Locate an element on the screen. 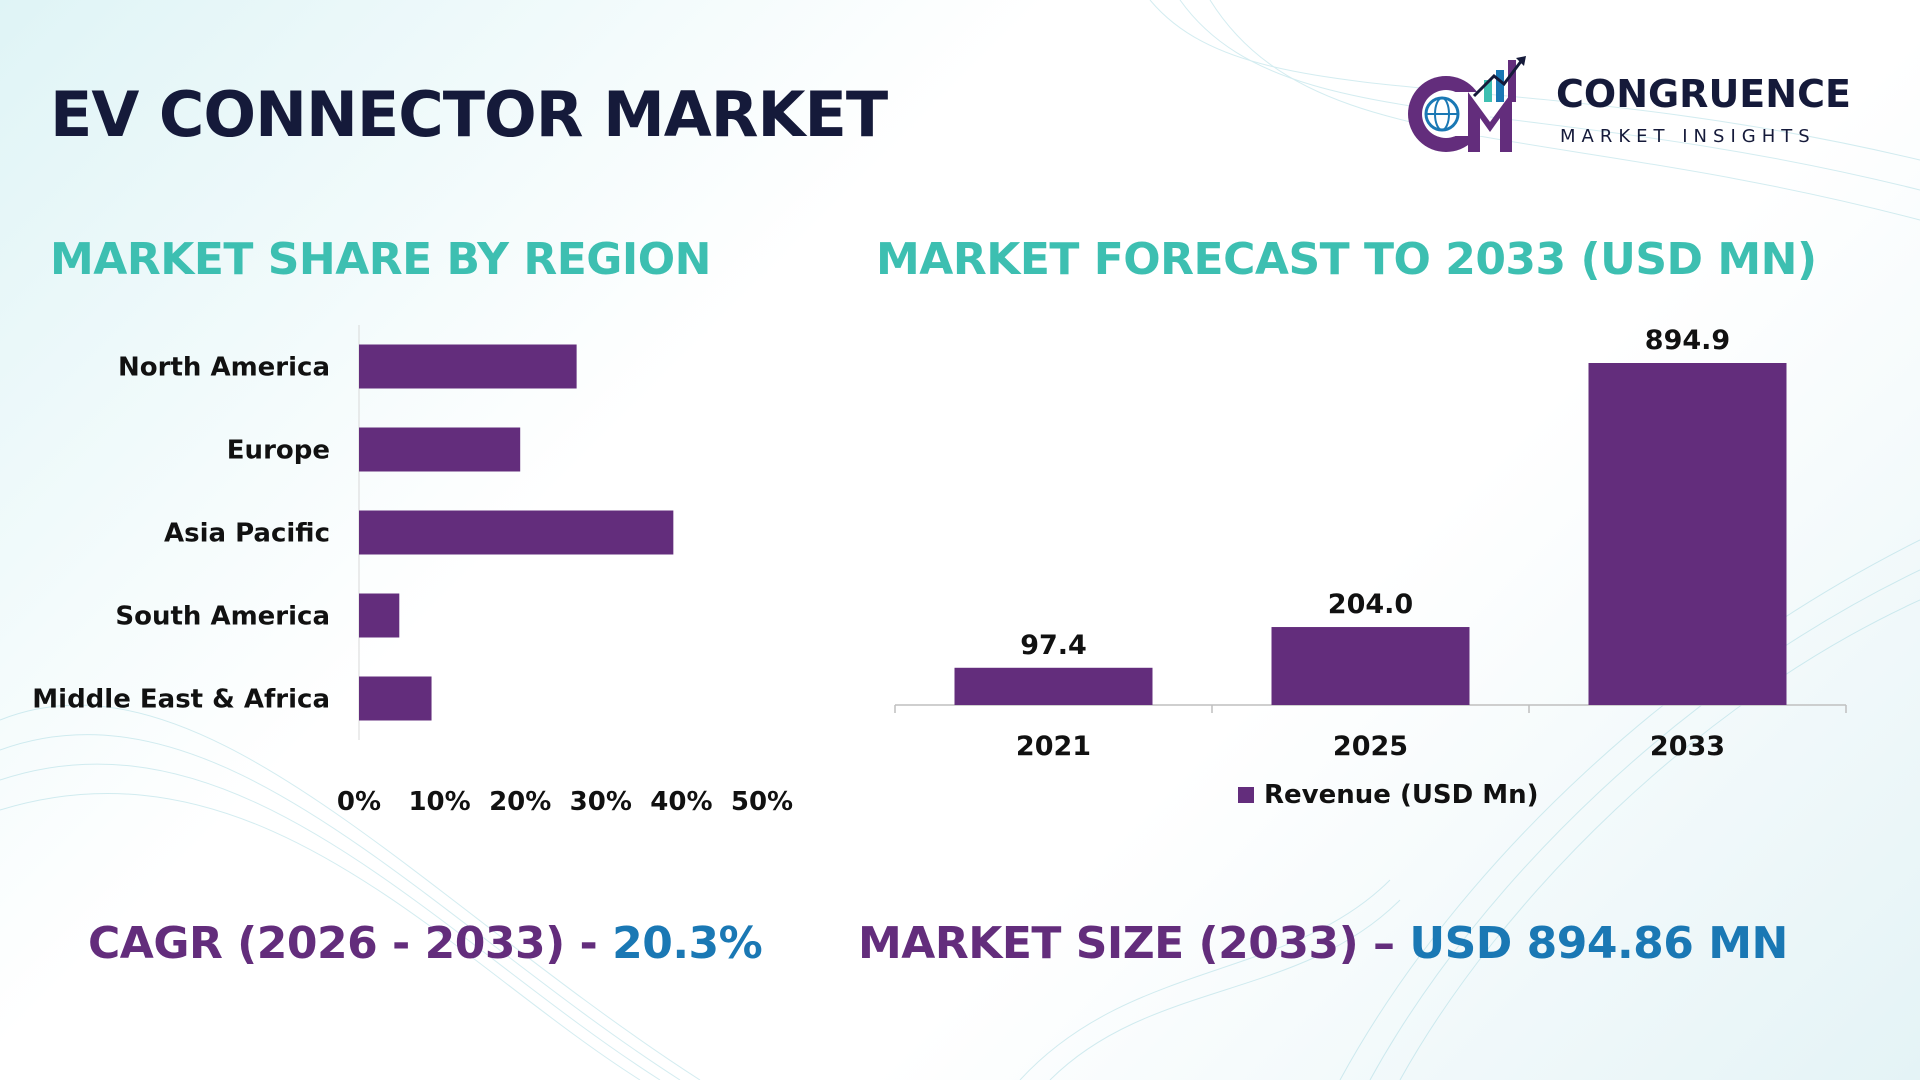  company-logo: CONGRUENCE MARKET INSIGHTS is located at coordinates (1633, 107).